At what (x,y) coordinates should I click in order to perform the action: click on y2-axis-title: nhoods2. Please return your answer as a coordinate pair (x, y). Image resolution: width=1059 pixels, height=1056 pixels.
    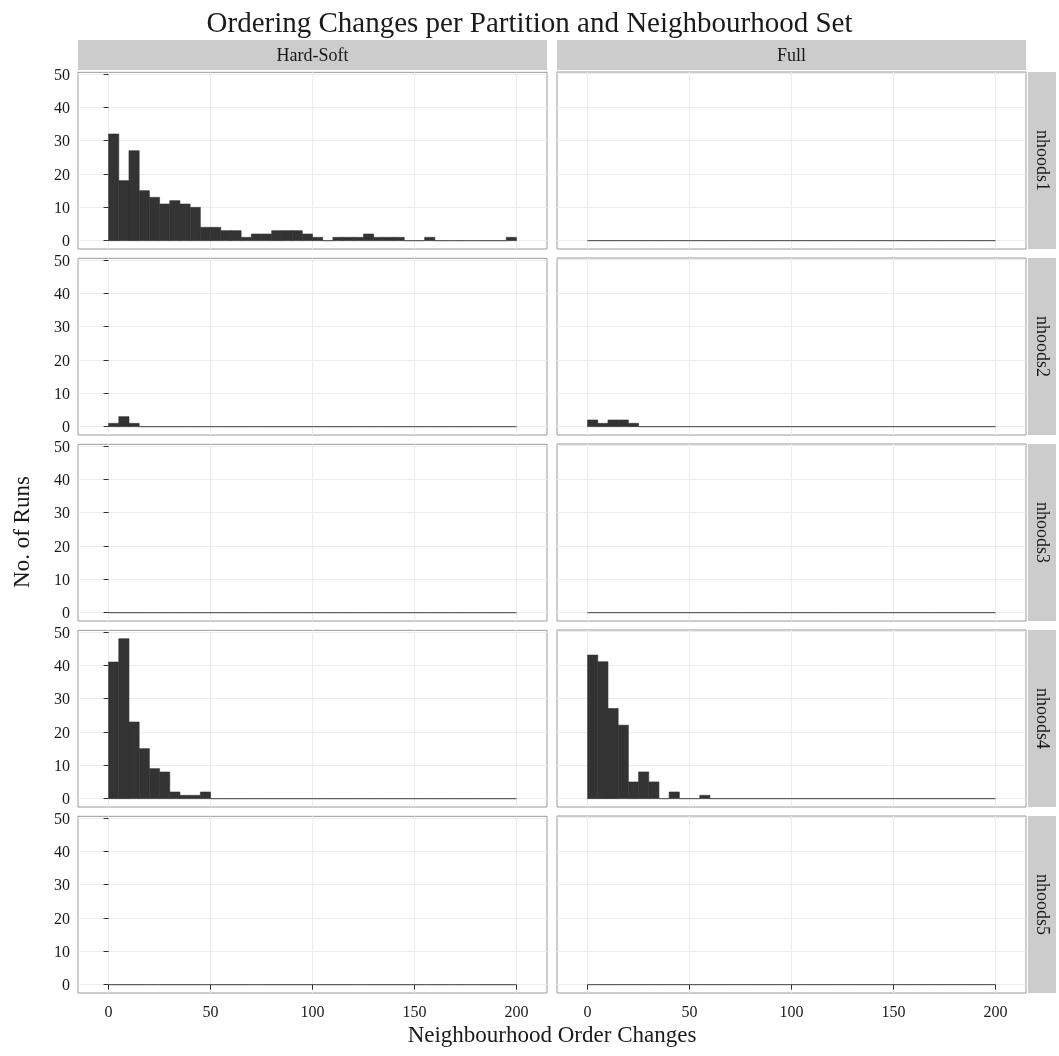
    Looking at the image, I should click on (1042, 346).